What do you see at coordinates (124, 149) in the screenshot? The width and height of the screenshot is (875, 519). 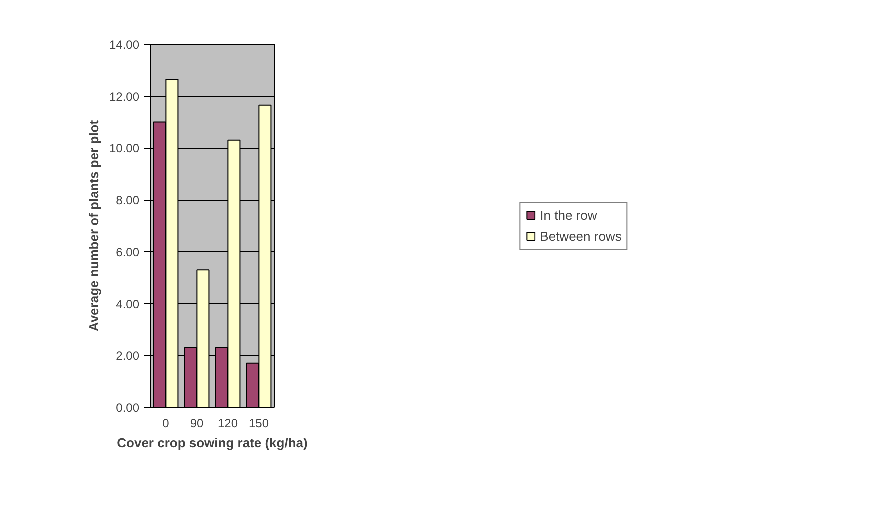 I see `y-tick-label: 10.00` at bounding box center [124, 149].